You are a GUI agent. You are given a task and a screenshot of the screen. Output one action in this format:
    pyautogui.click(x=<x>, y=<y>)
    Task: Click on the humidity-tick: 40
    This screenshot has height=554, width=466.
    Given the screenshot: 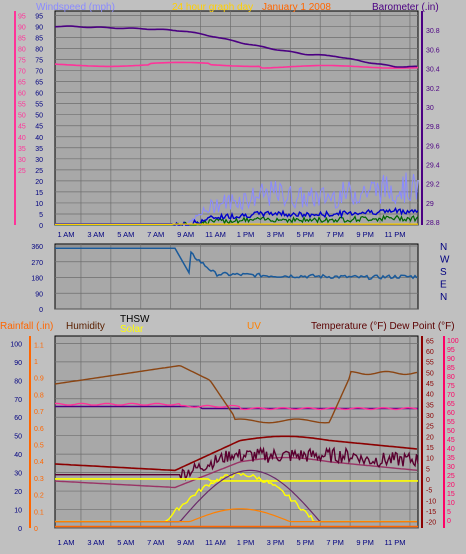 What is the action you would take?
    pyautogui.click(x=18, y=455)
    